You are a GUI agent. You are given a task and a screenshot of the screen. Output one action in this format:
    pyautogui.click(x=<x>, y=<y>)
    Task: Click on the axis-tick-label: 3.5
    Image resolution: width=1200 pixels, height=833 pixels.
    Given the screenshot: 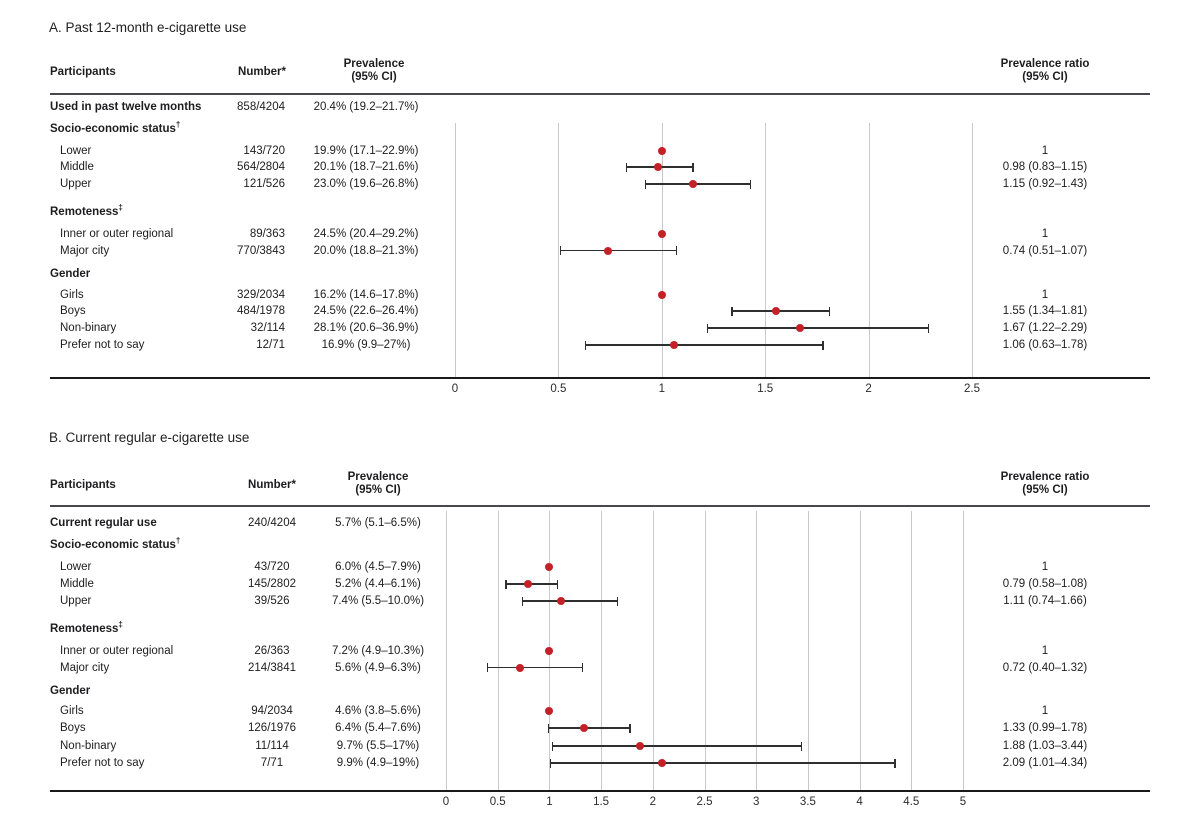 What is the action you would take?
    pyautogui.click(x=807, y=802)
    